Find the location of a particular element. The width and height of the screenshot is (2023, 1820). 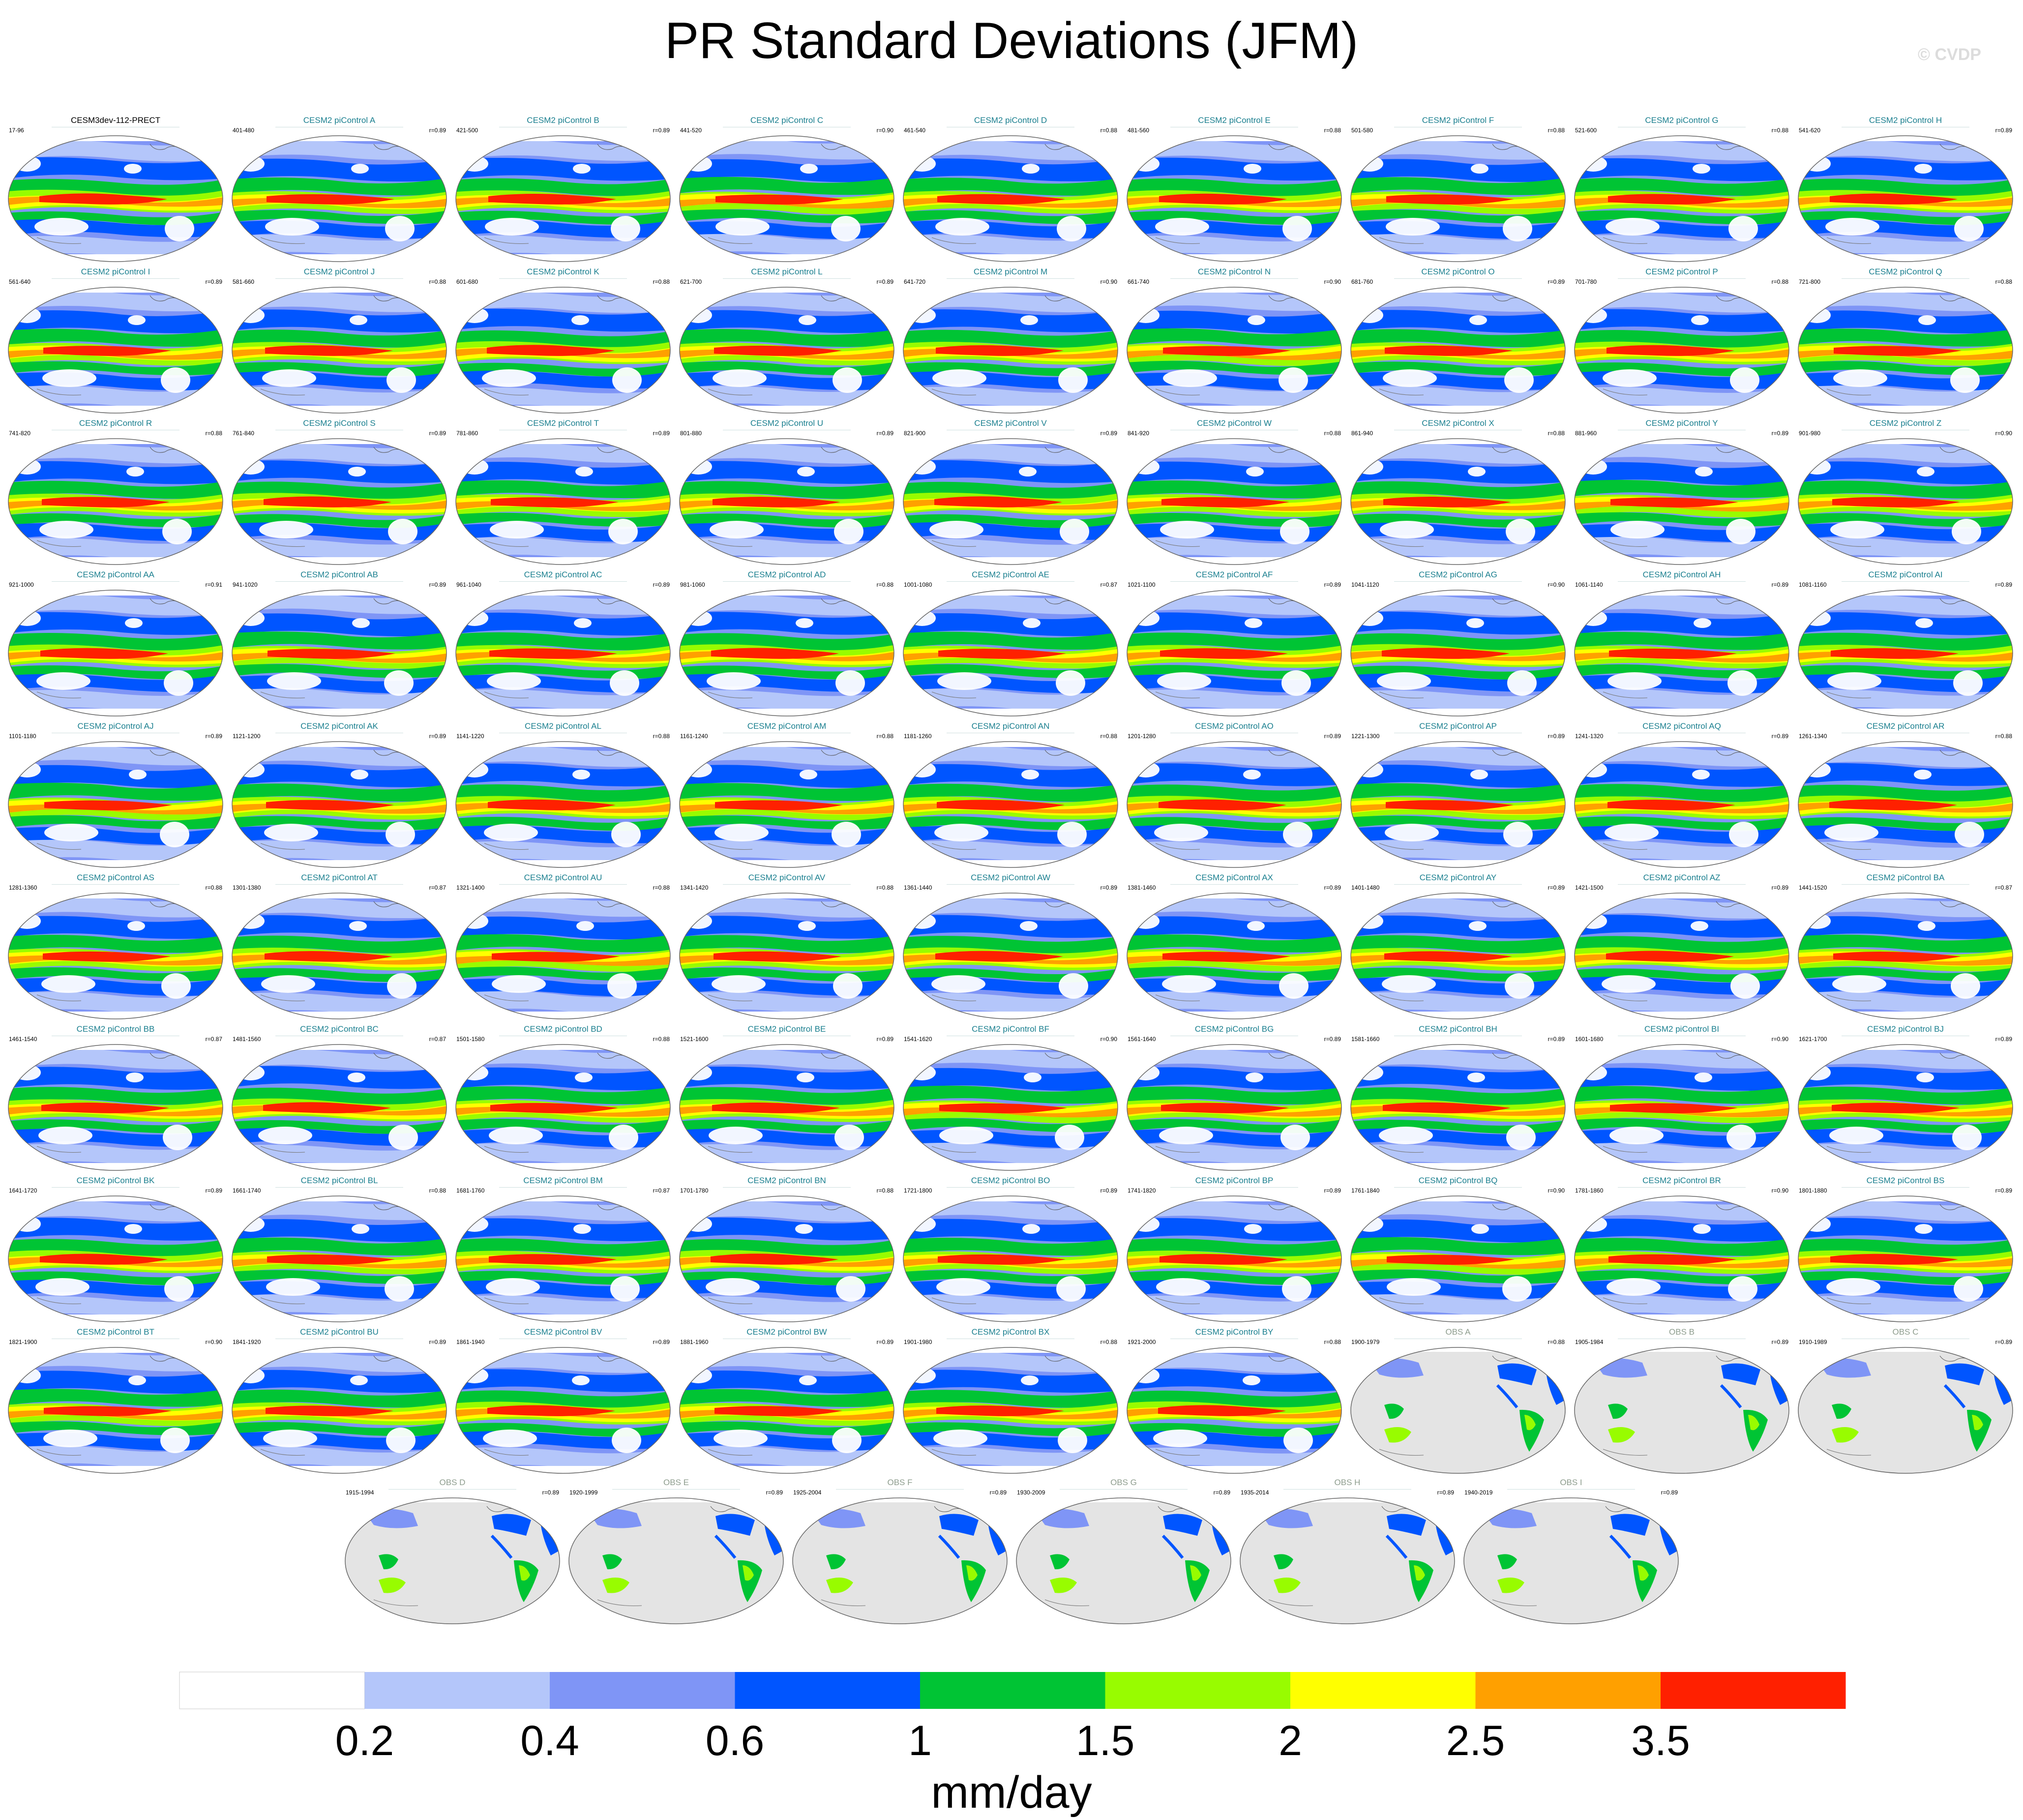

panel-title: CESM2 piControl BA is located at coordinates (1905, 877).